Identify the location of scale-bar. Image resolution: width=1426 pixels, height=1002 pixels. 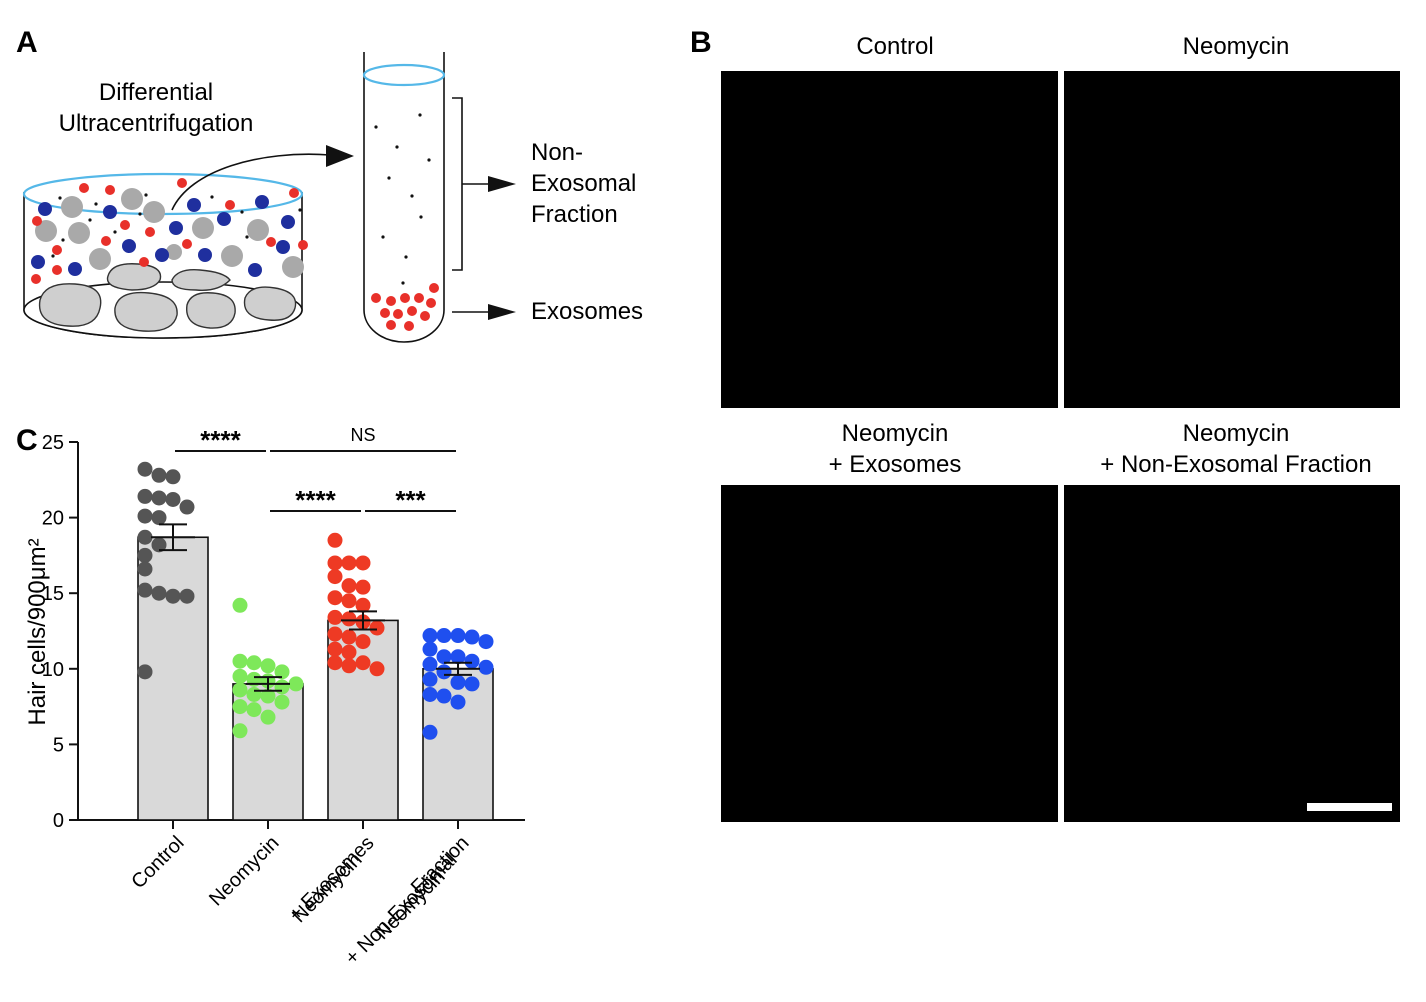
(1349, 807).